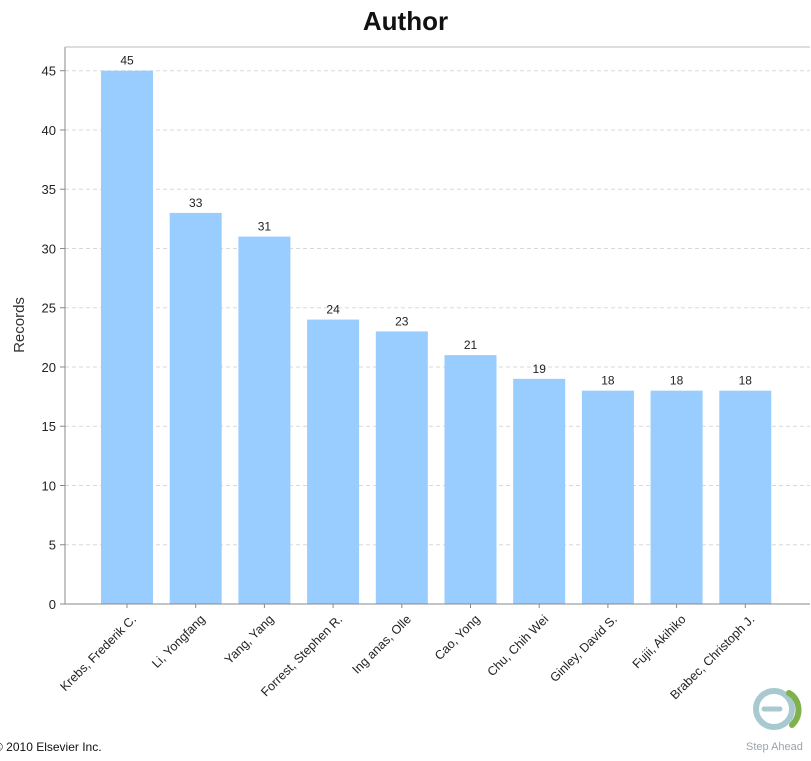 Image resolution: width=811 pixels, height=761 pixels. Describe the element at coordinates (333, 310) in the screenshot. I see `bar-value-label: 24` at that location.